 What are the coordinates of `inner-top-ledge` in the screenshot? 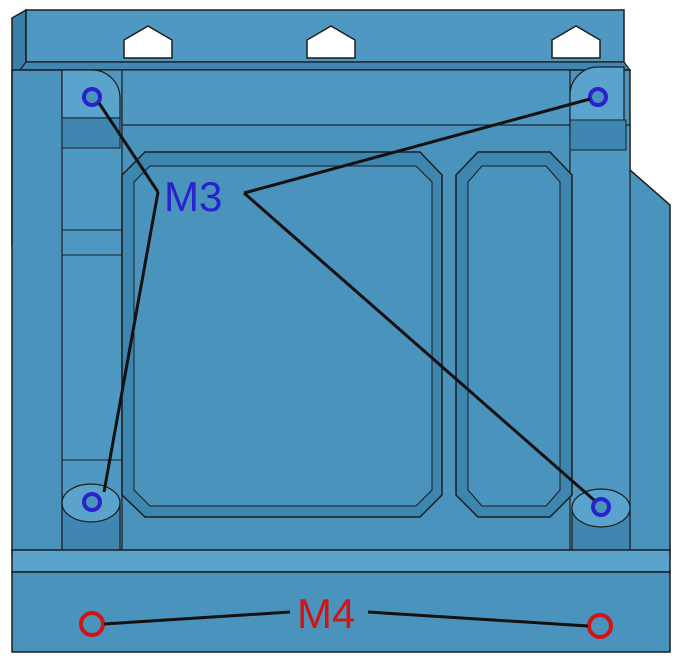 It's located at (346, 97).